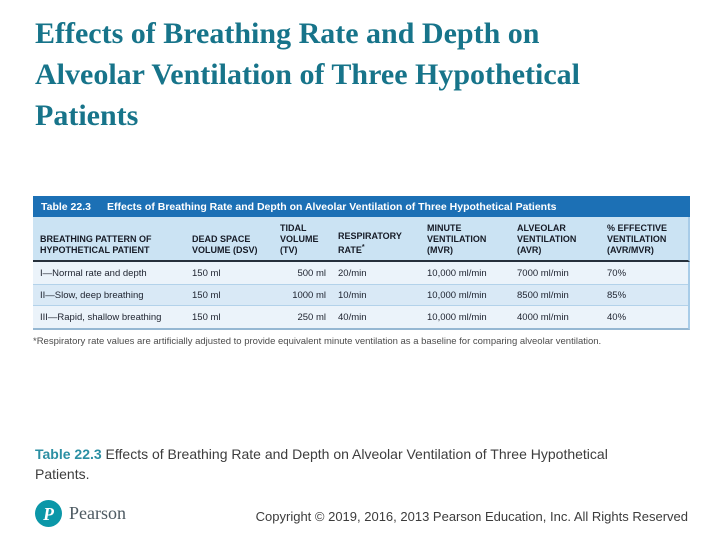 The width and height of the screenshot is (720, 540). I want to click on table-cell: II—Slow, deep breathing, so click(92, 295).